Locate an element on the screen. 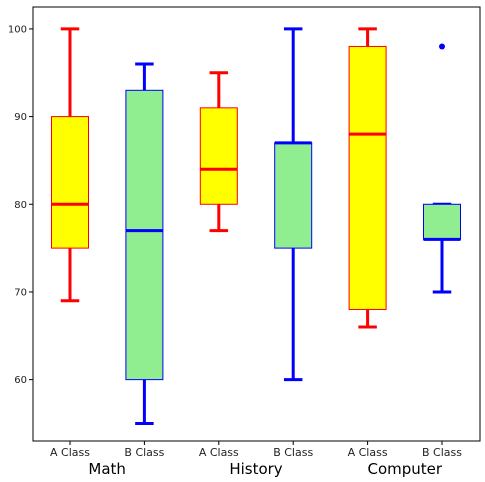 This screenshot has height=482, width=485. box-math-a-class is located at coordinates (70, 165).